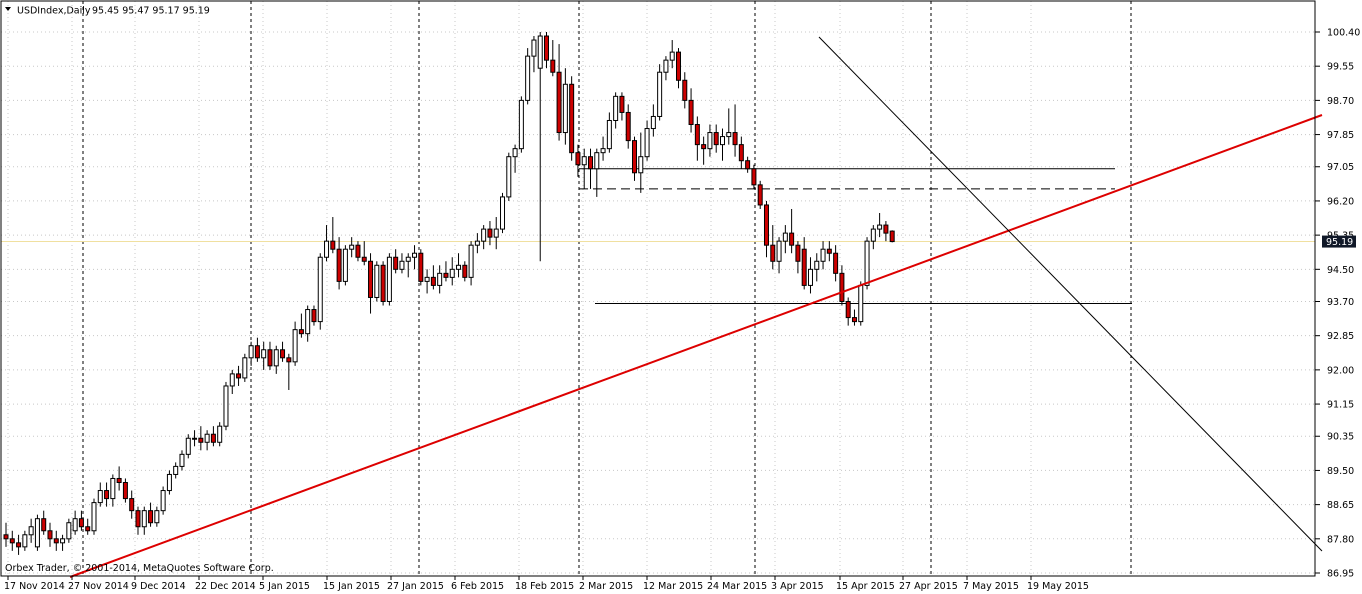 The width and height of the screenshot is (1362, 594). I want to click on x-tick-label: 3 Apr 2015, so click(797, 586).